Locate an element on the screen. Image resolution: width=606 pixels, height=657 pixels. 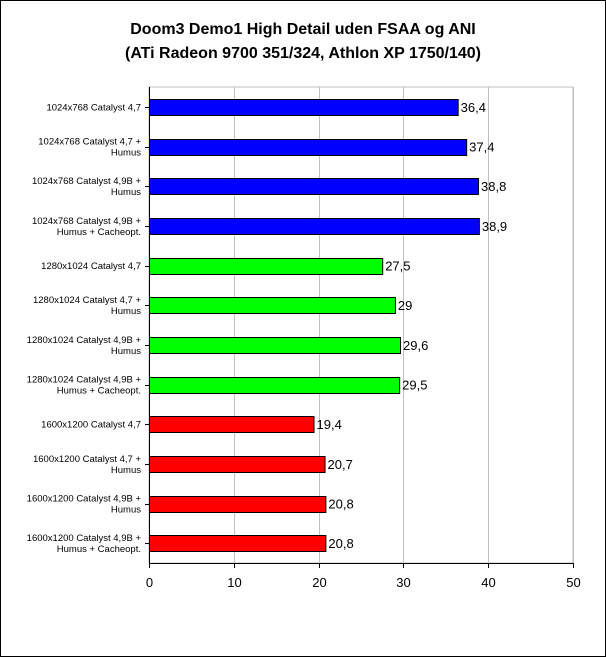
category-label: 1600x1200 Catalyst 4,7 is located at coordinates (91, 425).